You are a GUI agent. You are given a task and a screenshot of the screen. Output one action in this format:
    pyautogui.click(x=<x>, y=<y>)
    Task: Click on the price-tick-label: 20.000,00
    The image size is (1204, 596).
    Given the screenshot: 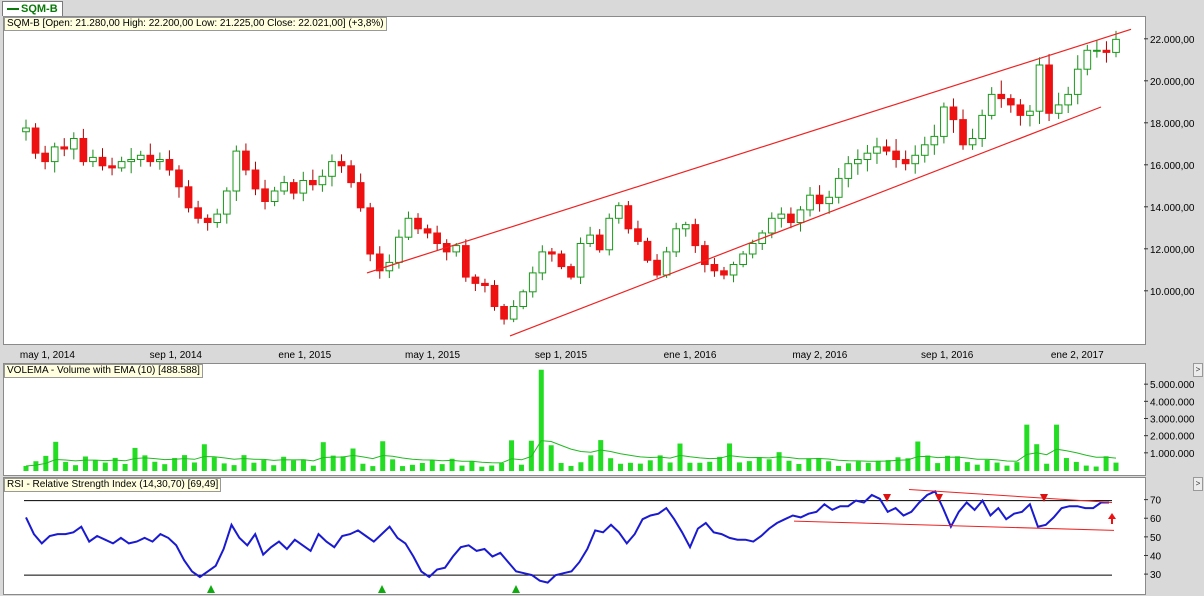 What is the action you would take?
    pyautogui.click(x=1172, y=82)
    